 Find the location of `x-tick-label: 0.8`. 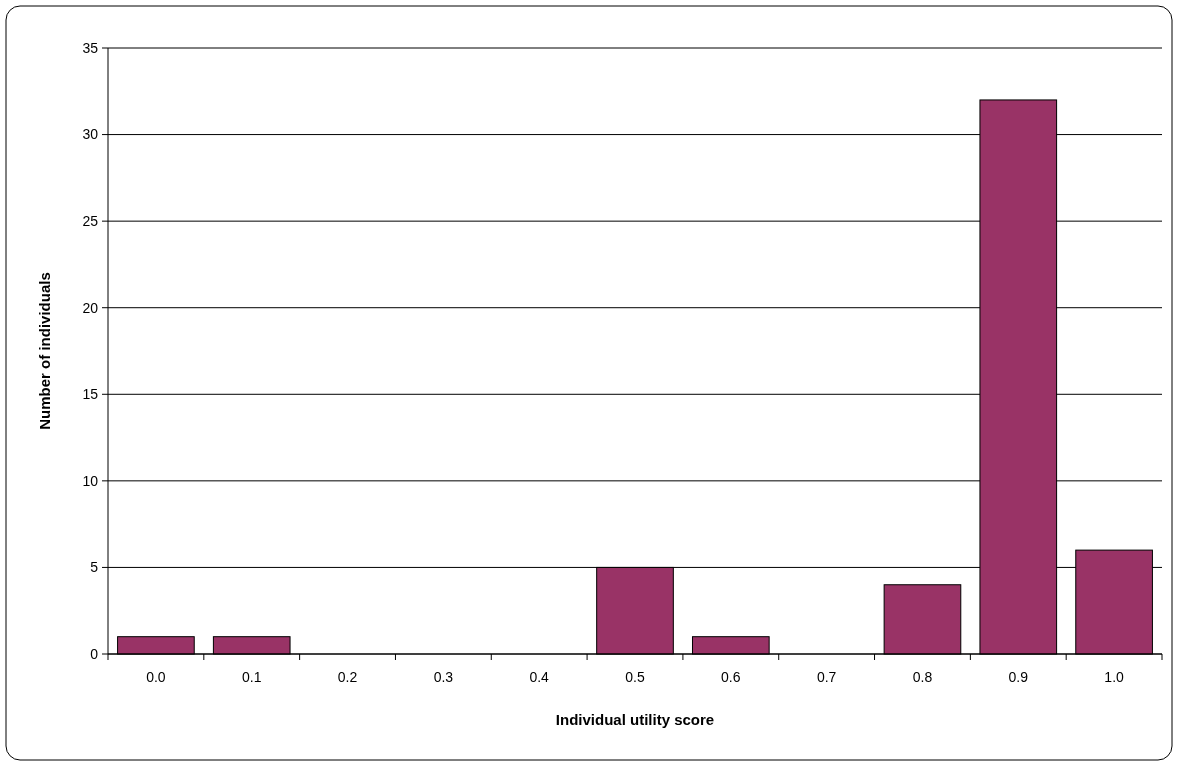

x-tick-label: 0.8 is located at coordinates (922, 677).